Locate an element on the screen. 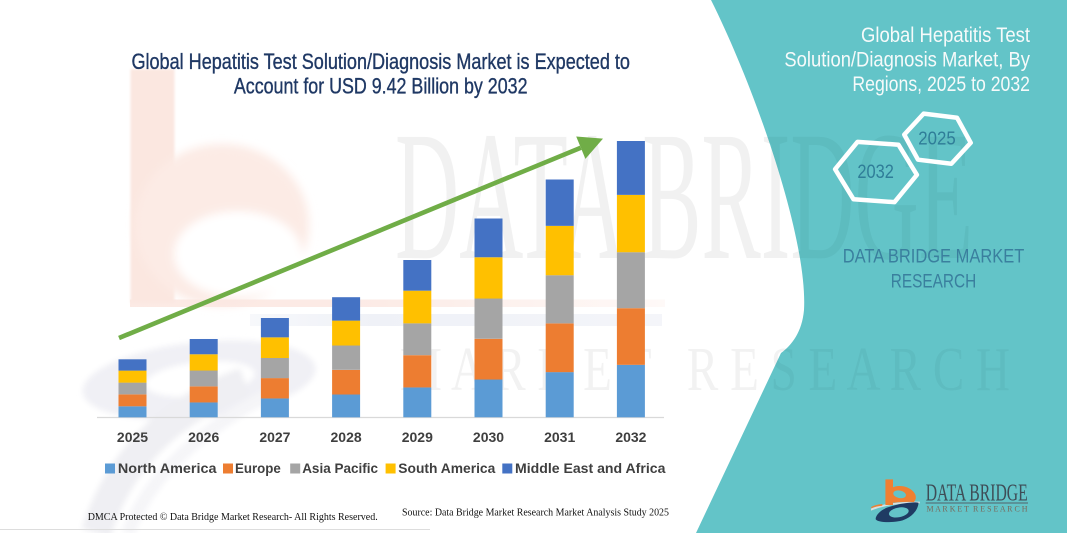 This screenshot has width=1067, height=533. svg-text: Middle East and Africa is located at coordinates (590, 468).